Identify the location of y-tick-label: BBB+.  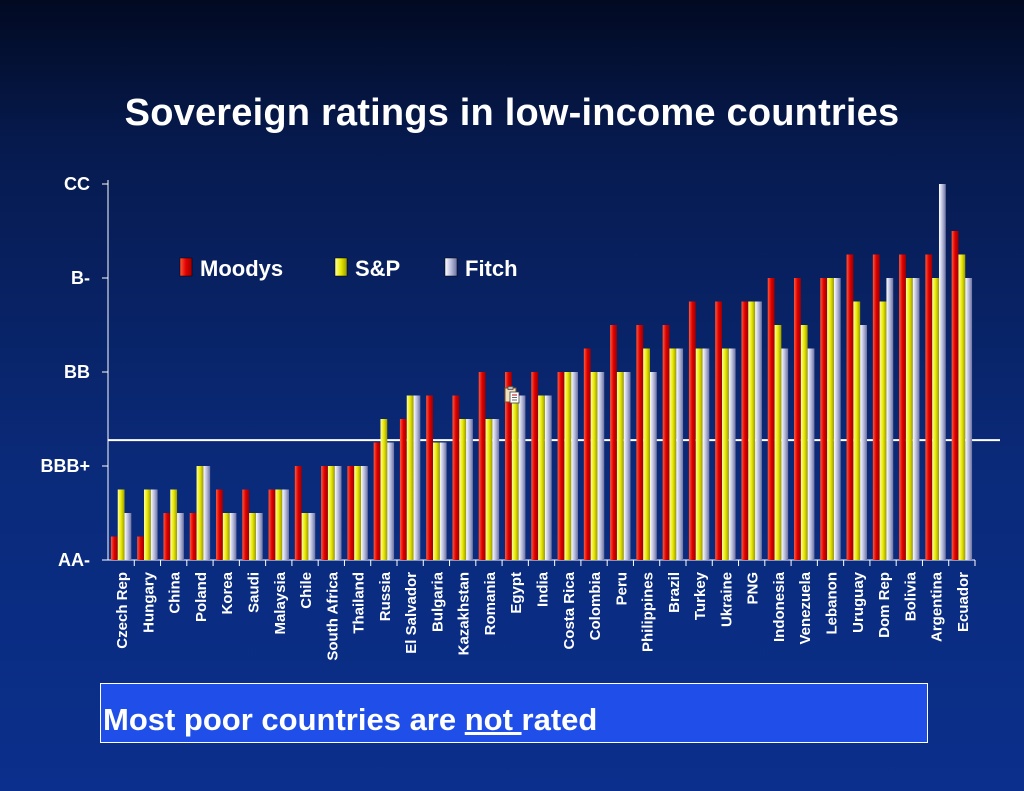
(65, 466).